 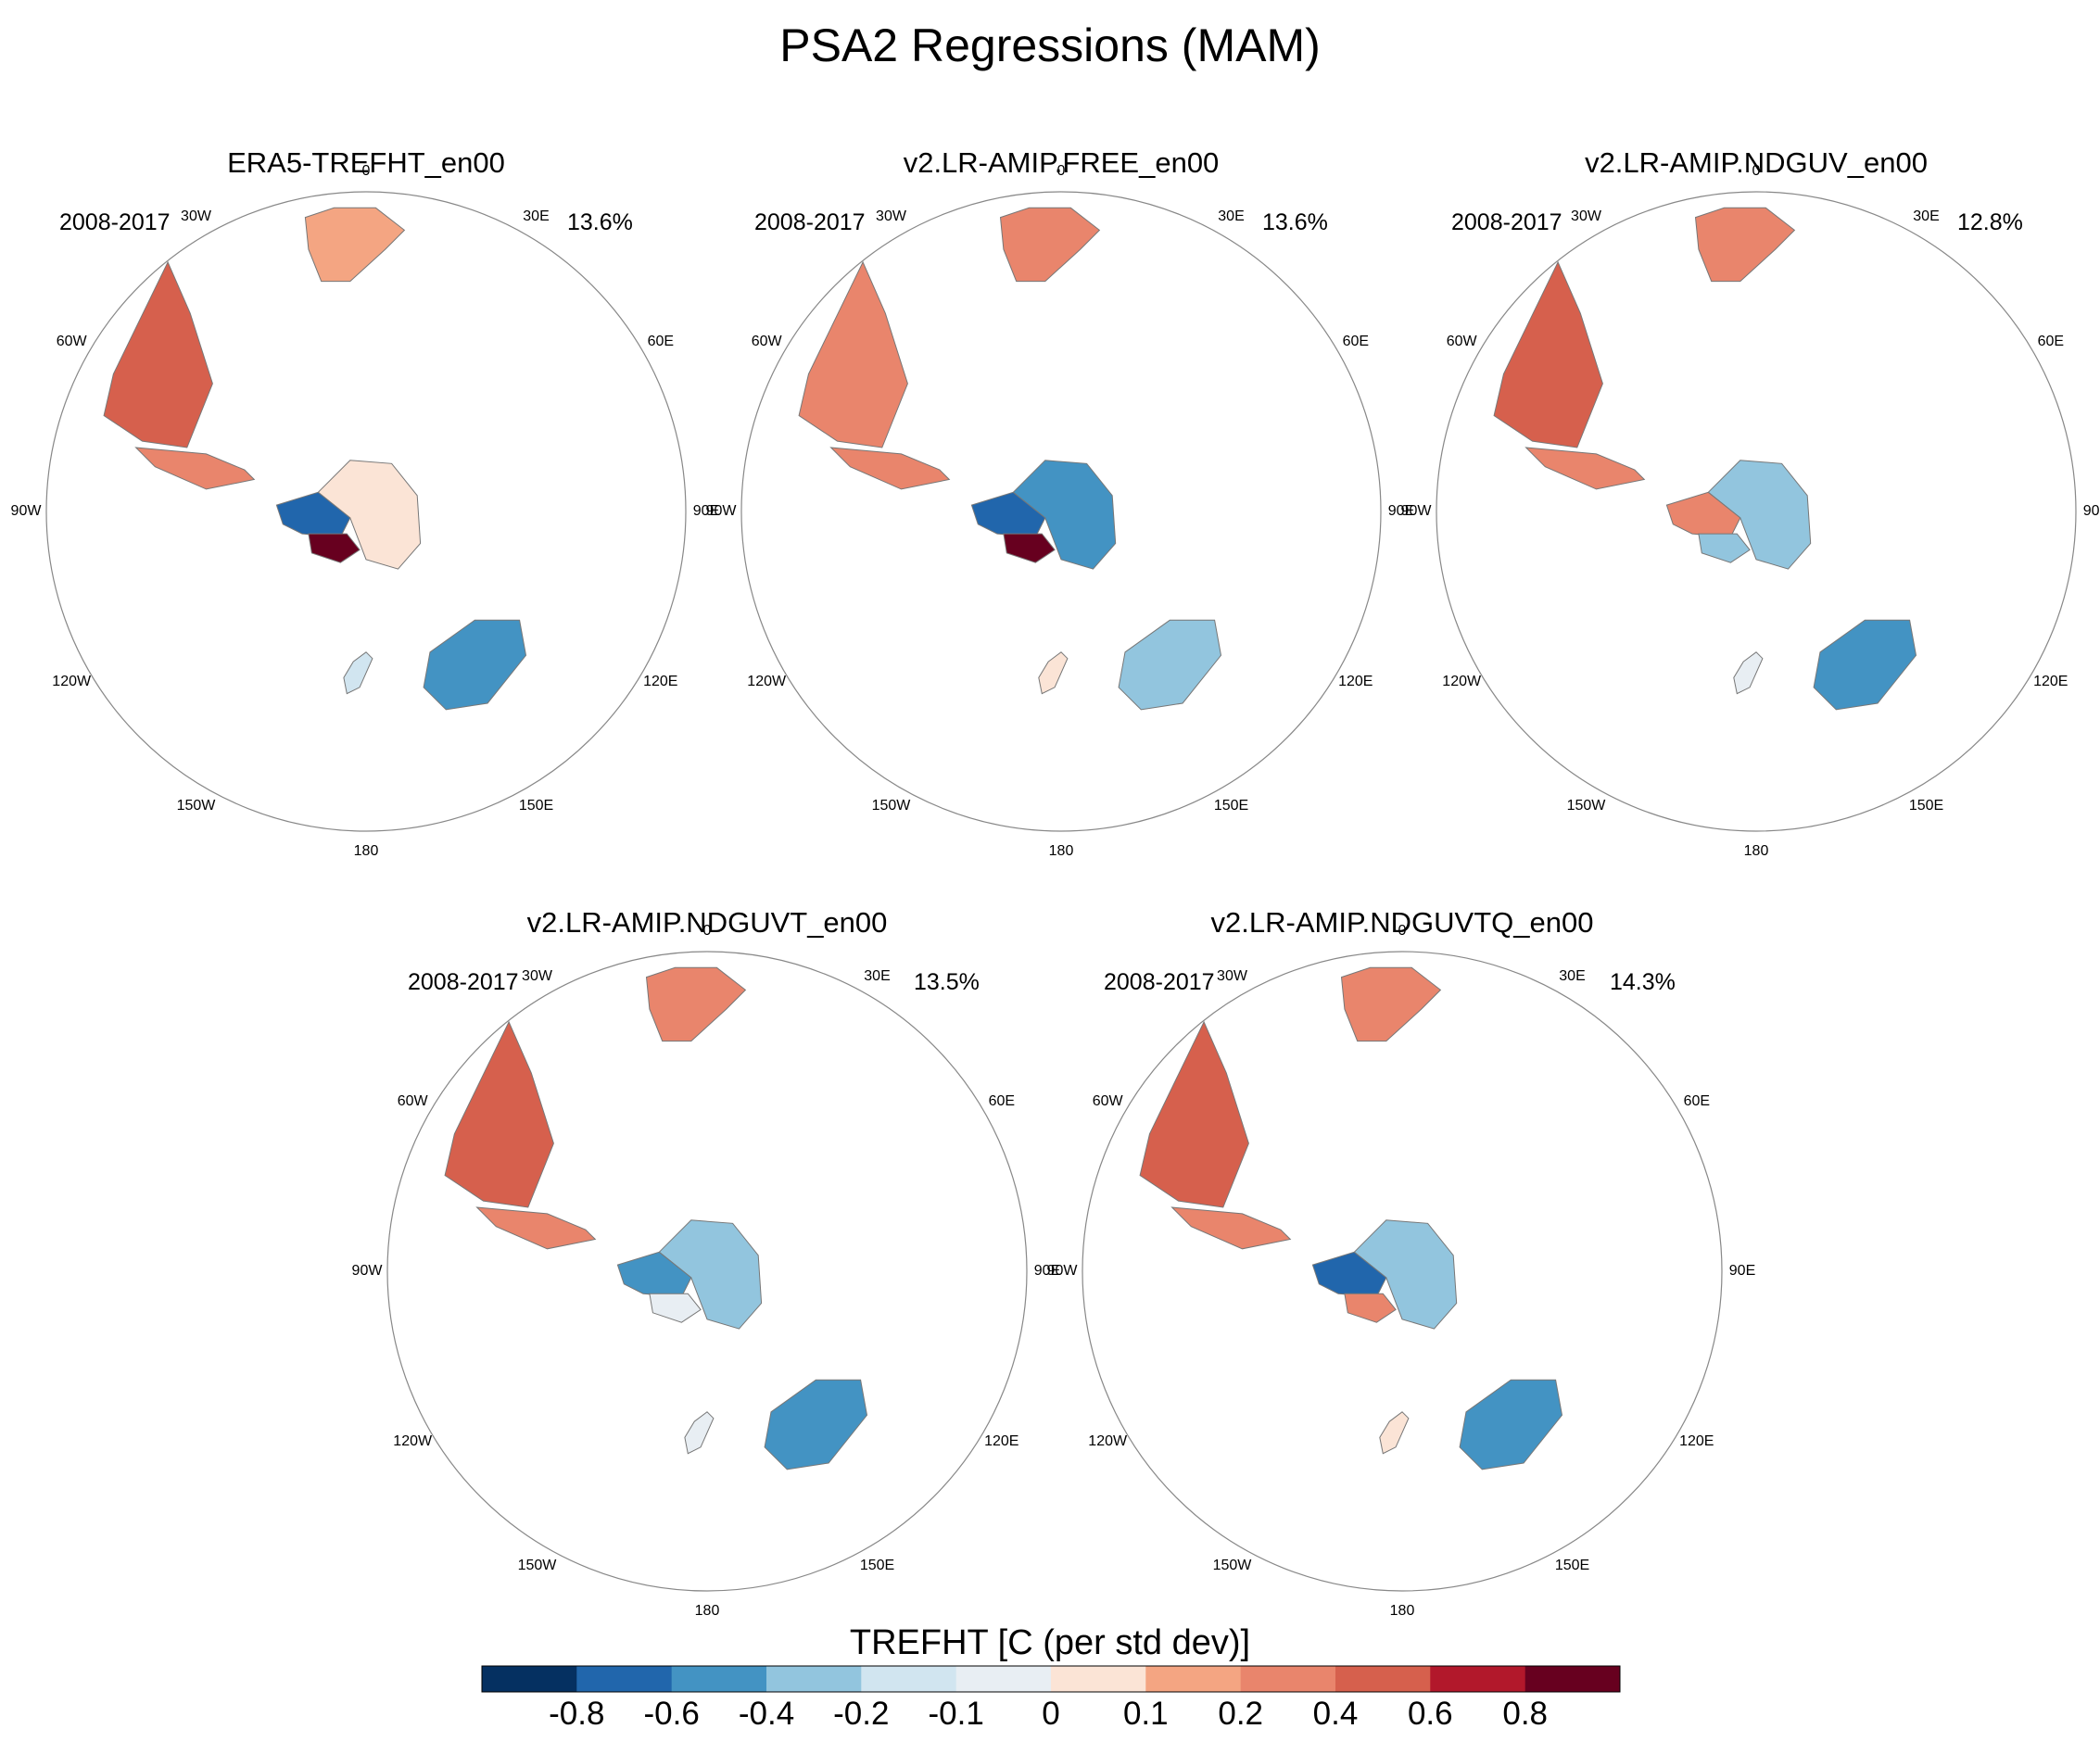 I want to click on panel-2-lon-label: 180, so click(x=1061, y=851).